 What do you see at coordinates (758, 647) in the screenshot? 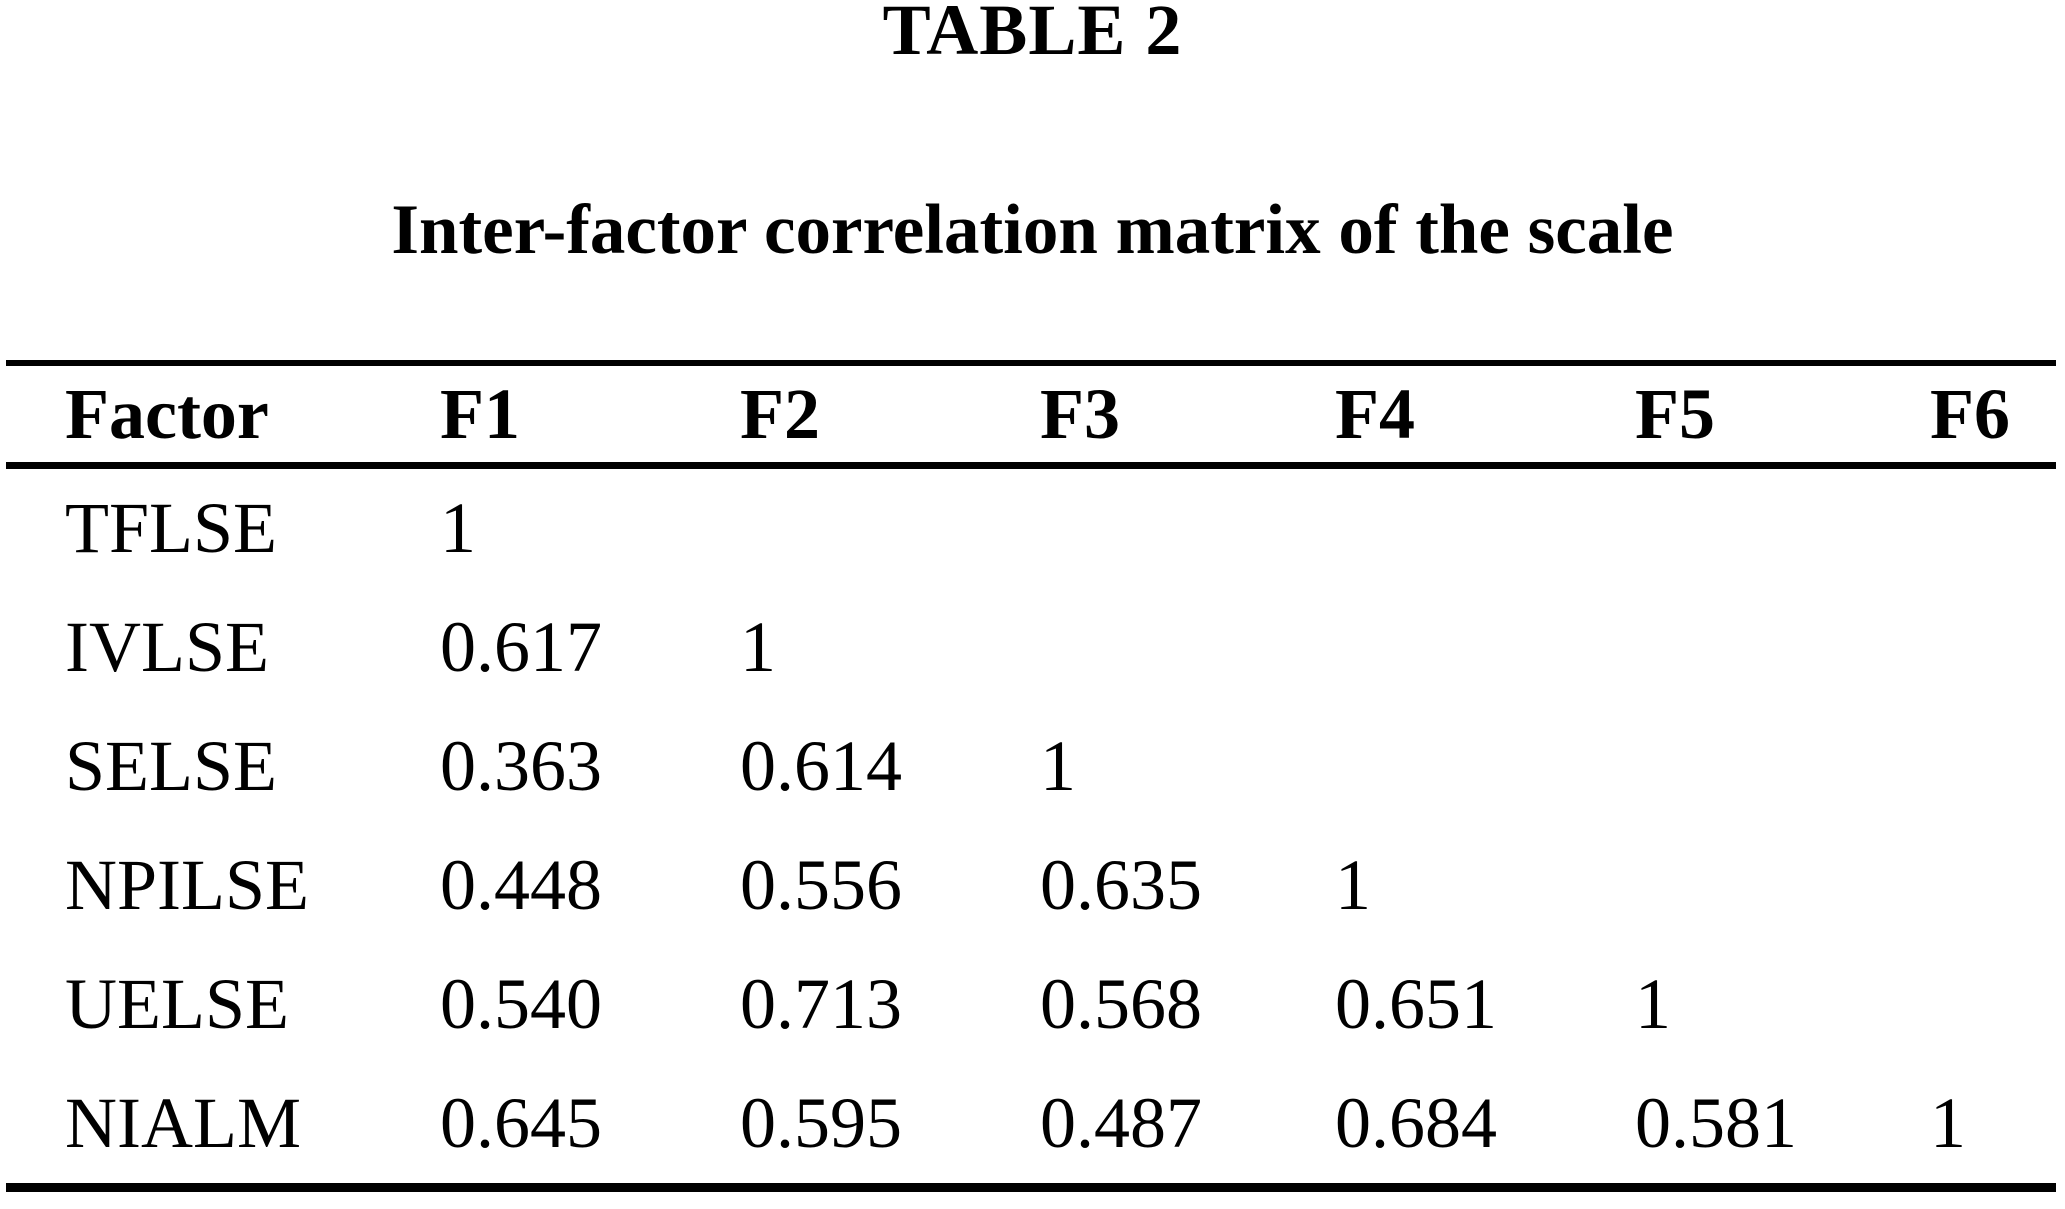
I see `cell-ivlse-f2: 1` at bounding box center [758, 647].